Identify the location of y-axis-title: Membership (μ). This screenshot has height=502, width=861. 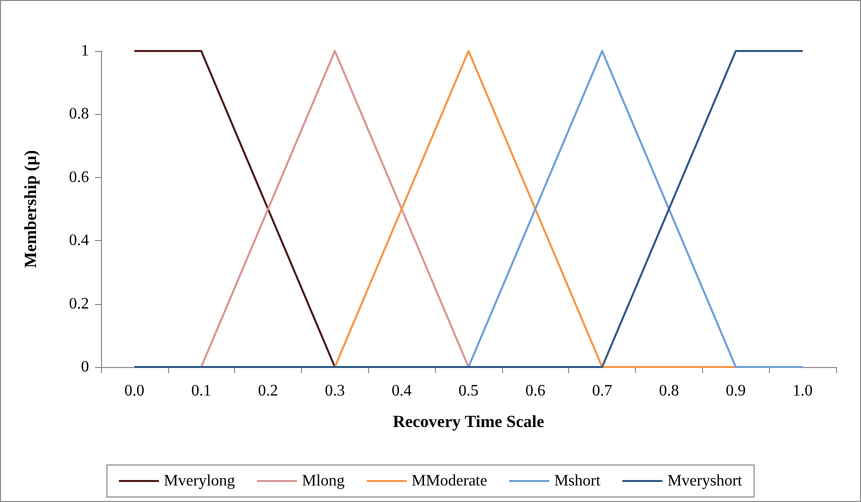
(30, 209).